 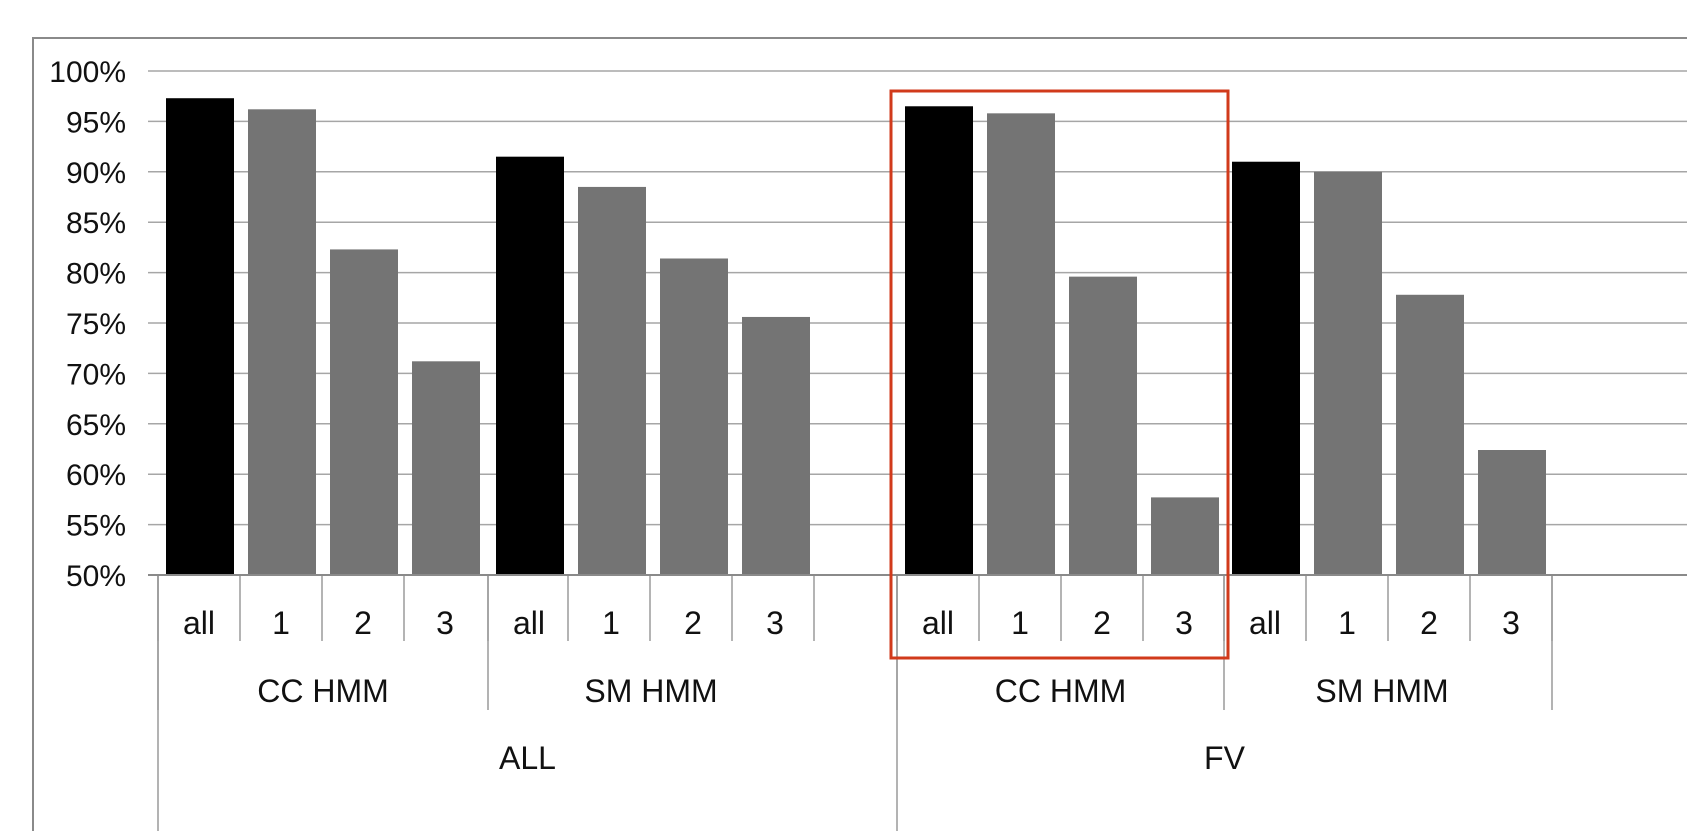 What do you see at coordinates (527, 758) in the screenshot?
I see `super-group-label: ALL` at bounding box center [527, 758].